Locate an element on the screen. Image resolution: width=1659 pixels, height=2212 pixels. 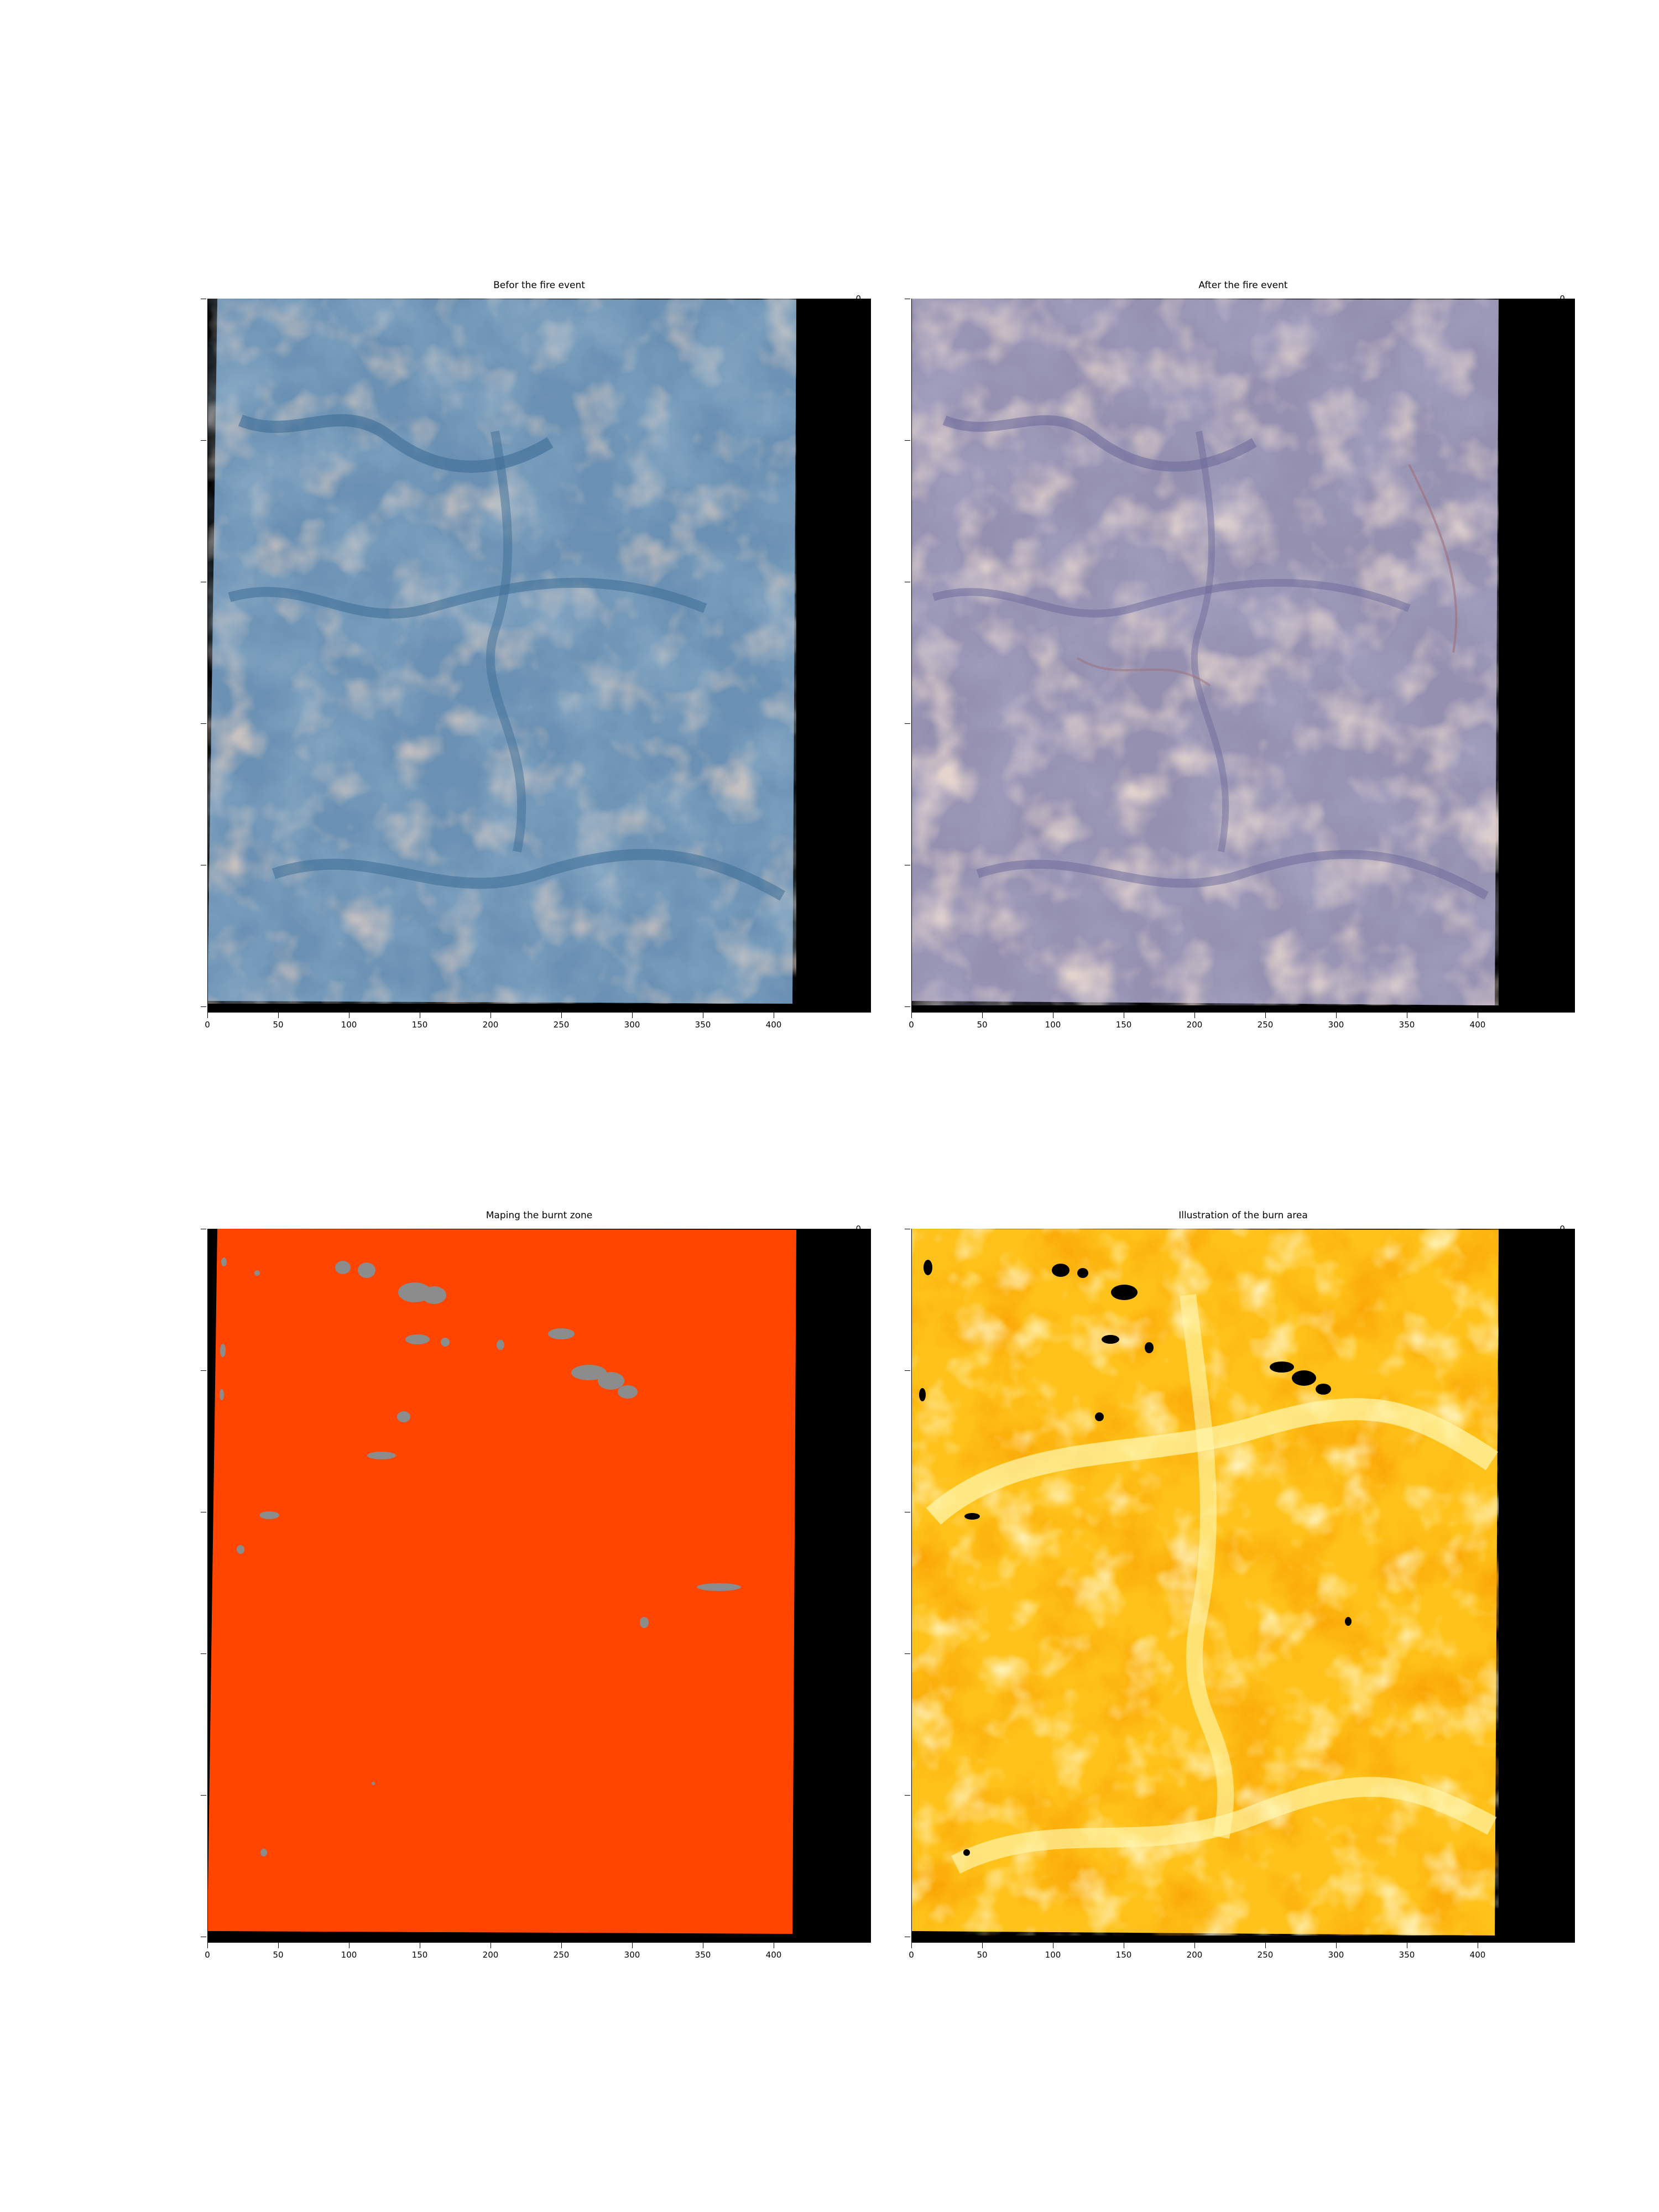
panel-burn-area-illustration: Illustration of the burn area is located at coordinates (1243, 1600).